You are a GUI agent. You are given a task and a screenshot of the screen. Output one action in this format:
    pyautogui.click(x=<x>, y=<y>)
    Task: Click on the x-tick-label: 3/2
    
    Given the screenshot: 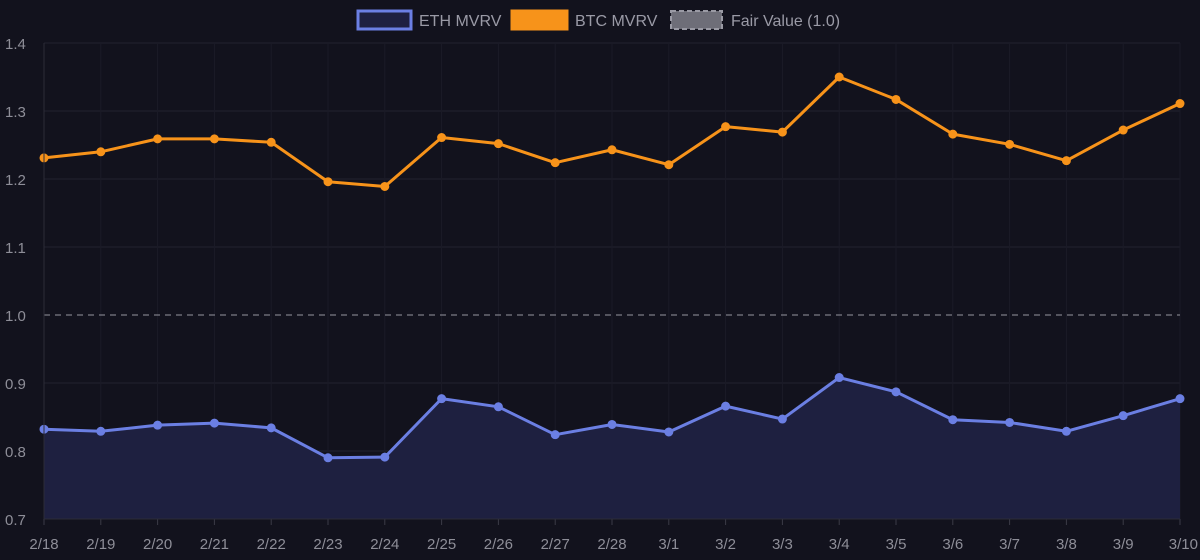 What is the action you would take?
    pyautogui.click(x=725, y=544)
    